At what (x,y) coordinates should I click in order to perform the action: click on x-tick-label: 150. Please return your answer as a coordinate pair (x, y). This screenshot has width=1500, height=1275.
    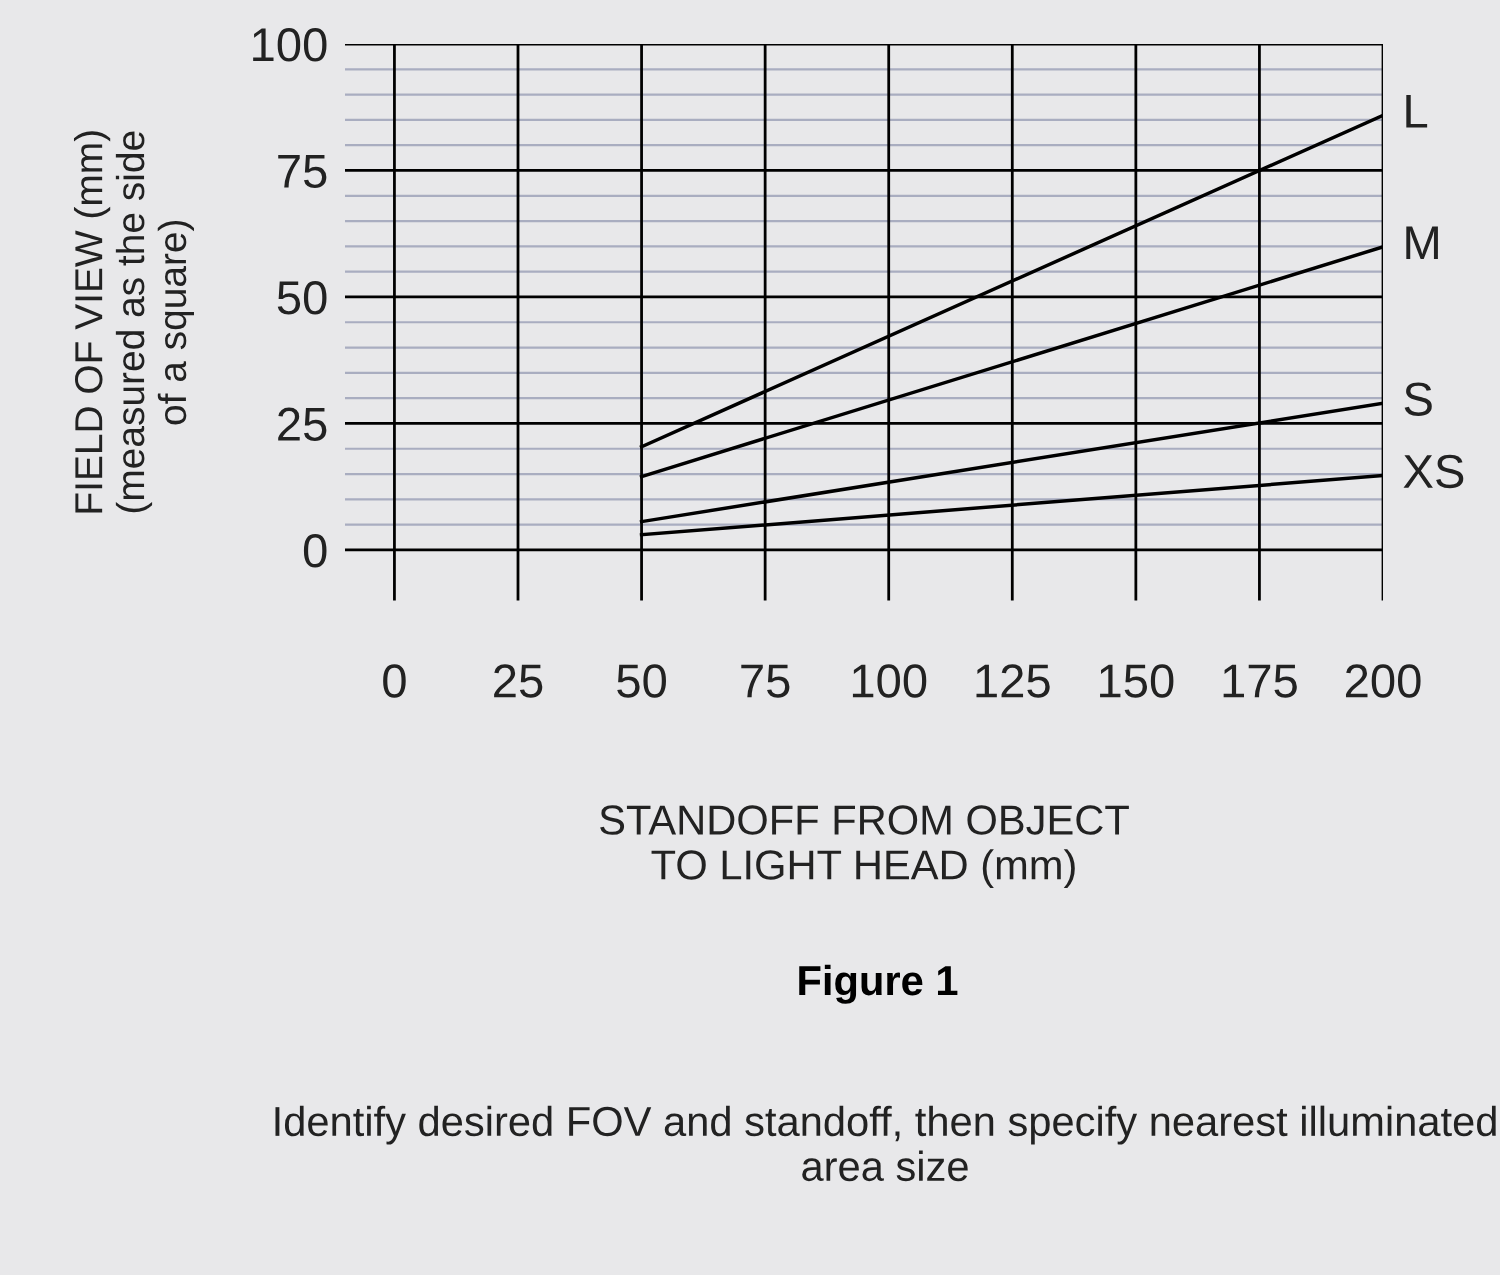
    Looking at the image, I should click on (1137, 681).